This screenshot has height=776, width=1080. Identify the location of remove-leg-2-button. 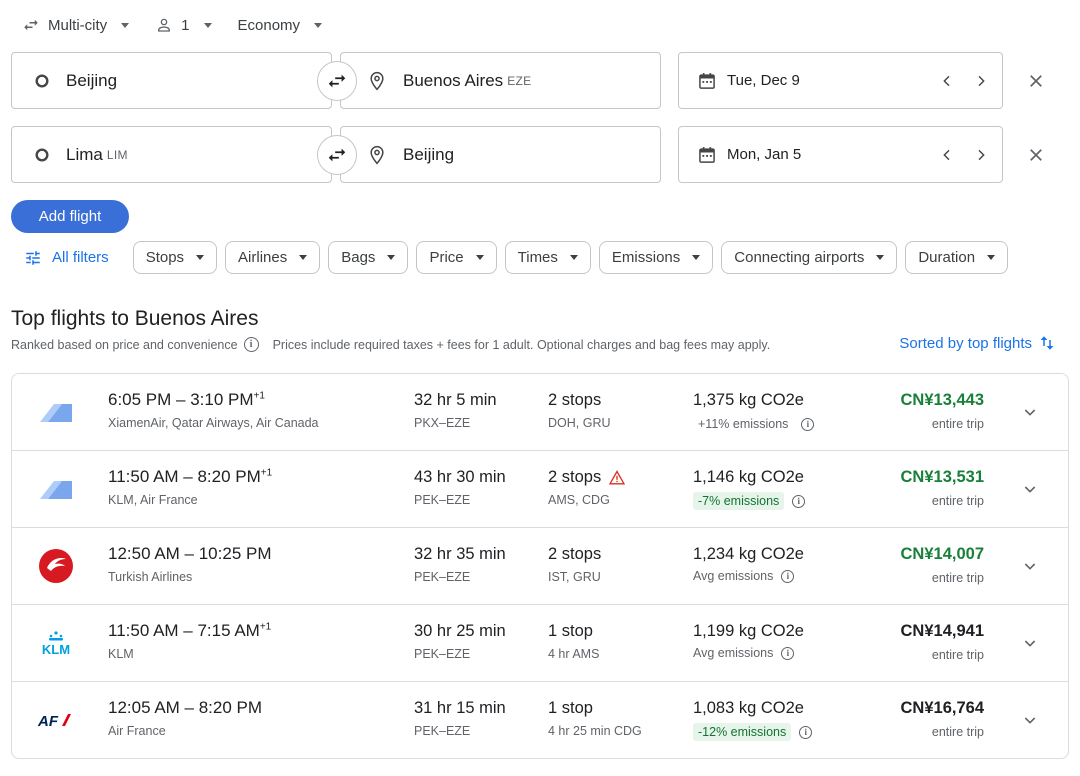
(1036, 155).